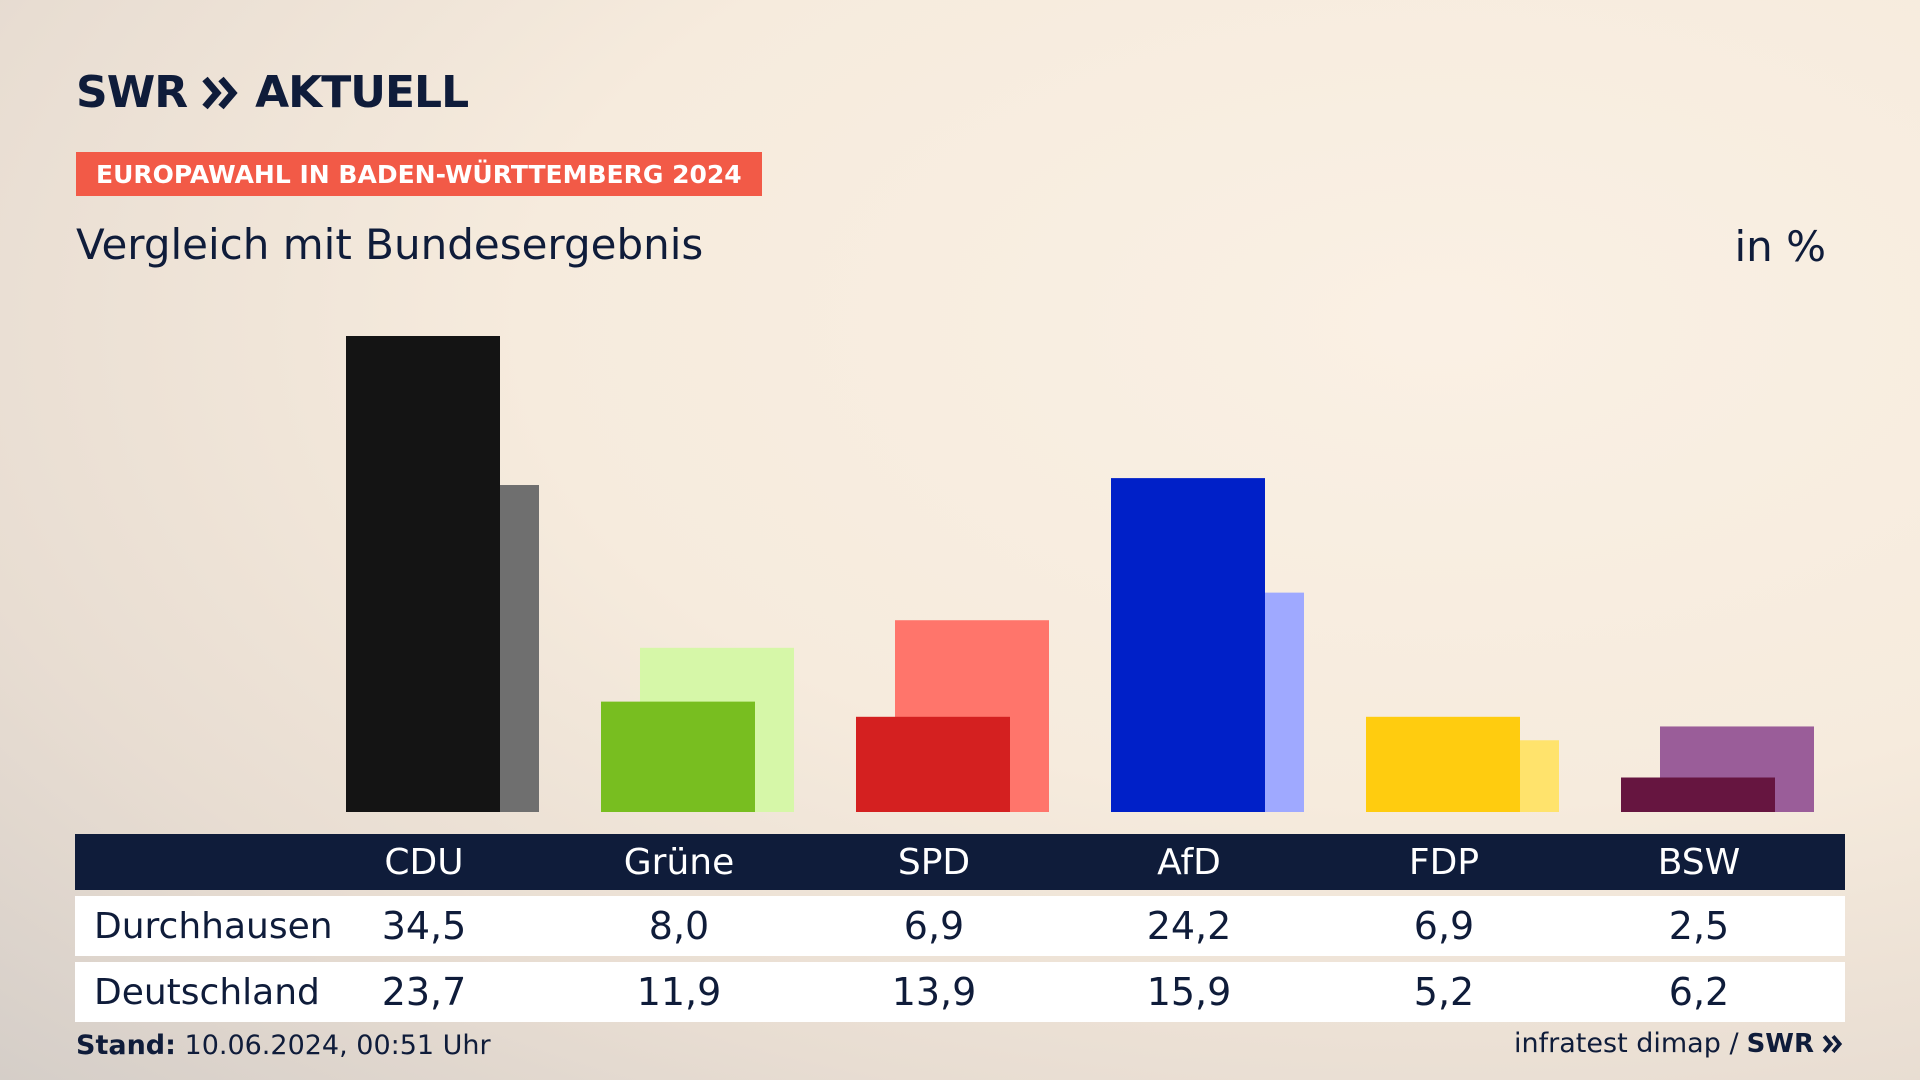  What do you see at coordinates (362, 92) in the screenshot?
I see `logo-text-aktuell: AKTUELL` at bounding box center [362, 92].